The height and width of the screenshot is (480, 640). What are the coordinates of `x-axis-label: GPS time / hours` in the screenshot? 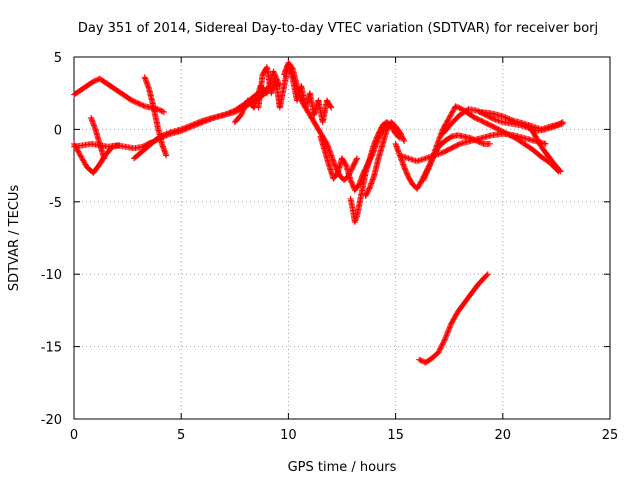 It's located at (342, 467).